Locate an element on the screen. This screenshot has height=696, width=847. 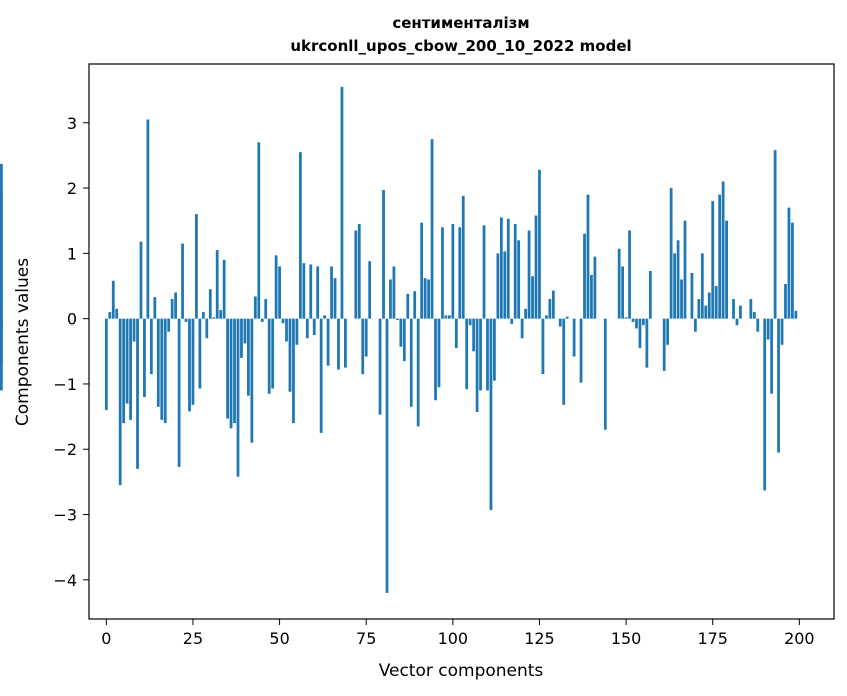
x-tick-label: 175 is located at coordinates (712, 638).